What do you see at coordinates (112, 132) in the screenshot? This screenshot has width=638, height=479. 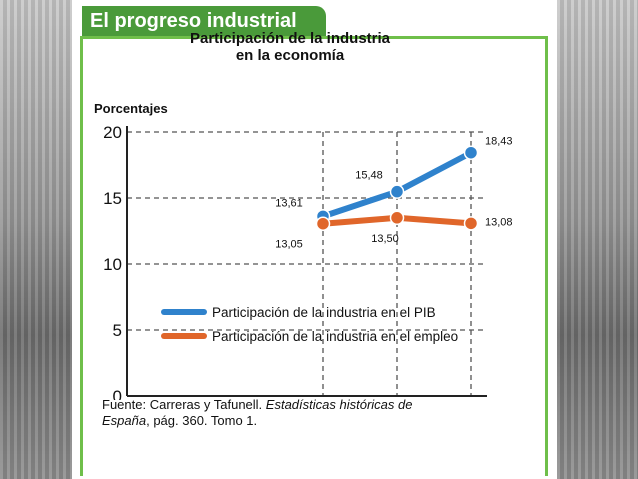 I see `y-tick-label: 20` at bounding box center [112, 132].